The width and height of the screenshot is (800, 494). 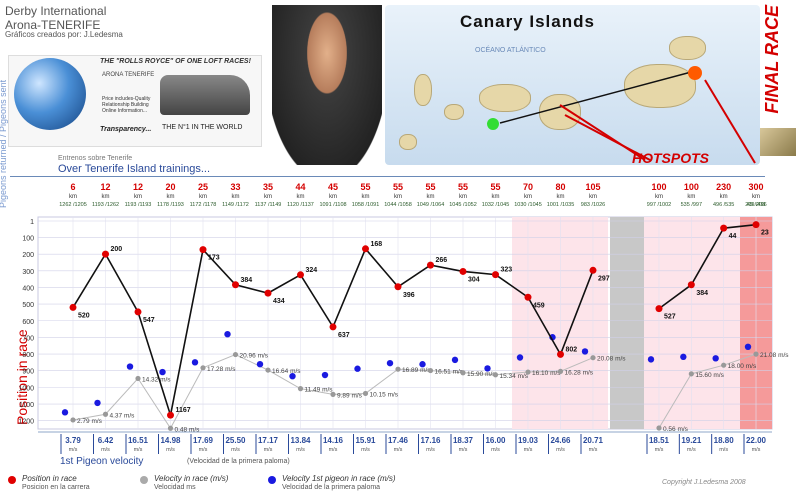 What do you see at coordinates (691, 440) in the screenshot?
I see `first-velocity-value: 19.21` at bounding box center [691, 440].